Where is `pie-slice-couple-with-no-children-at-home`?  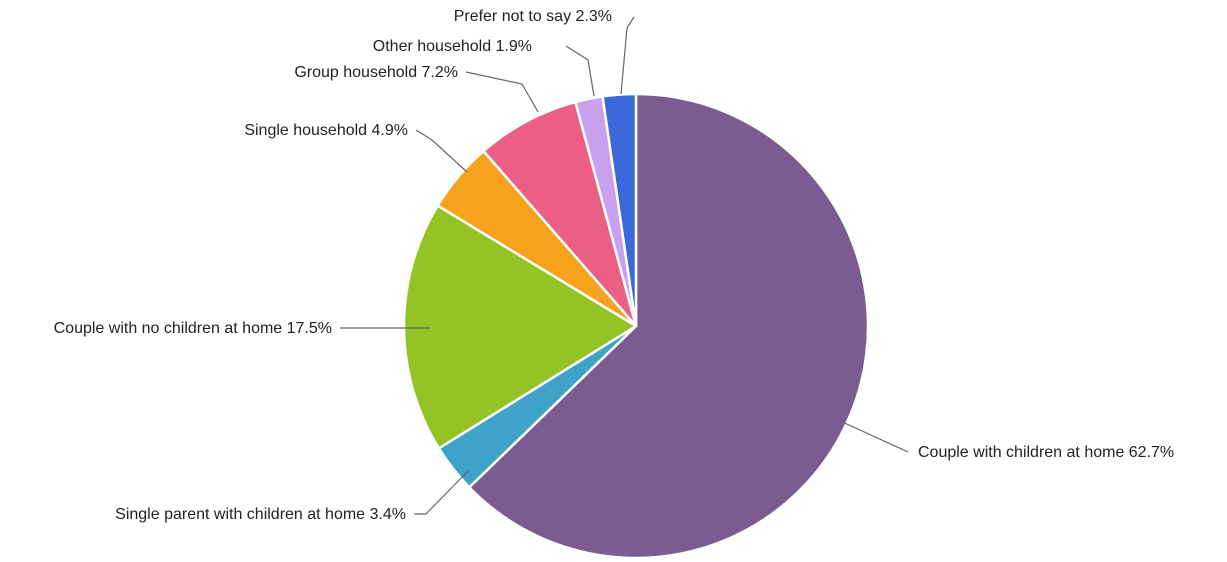 pie-slice-couple-with-no-children-at-home is located at coordinates (520, 327).